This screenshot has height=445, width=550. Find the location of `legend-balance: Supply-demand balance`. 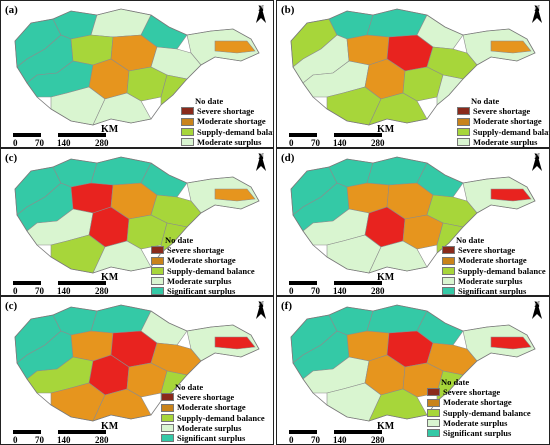

legend-balance: Supply-demand balance is located at coordinates (235, 131).